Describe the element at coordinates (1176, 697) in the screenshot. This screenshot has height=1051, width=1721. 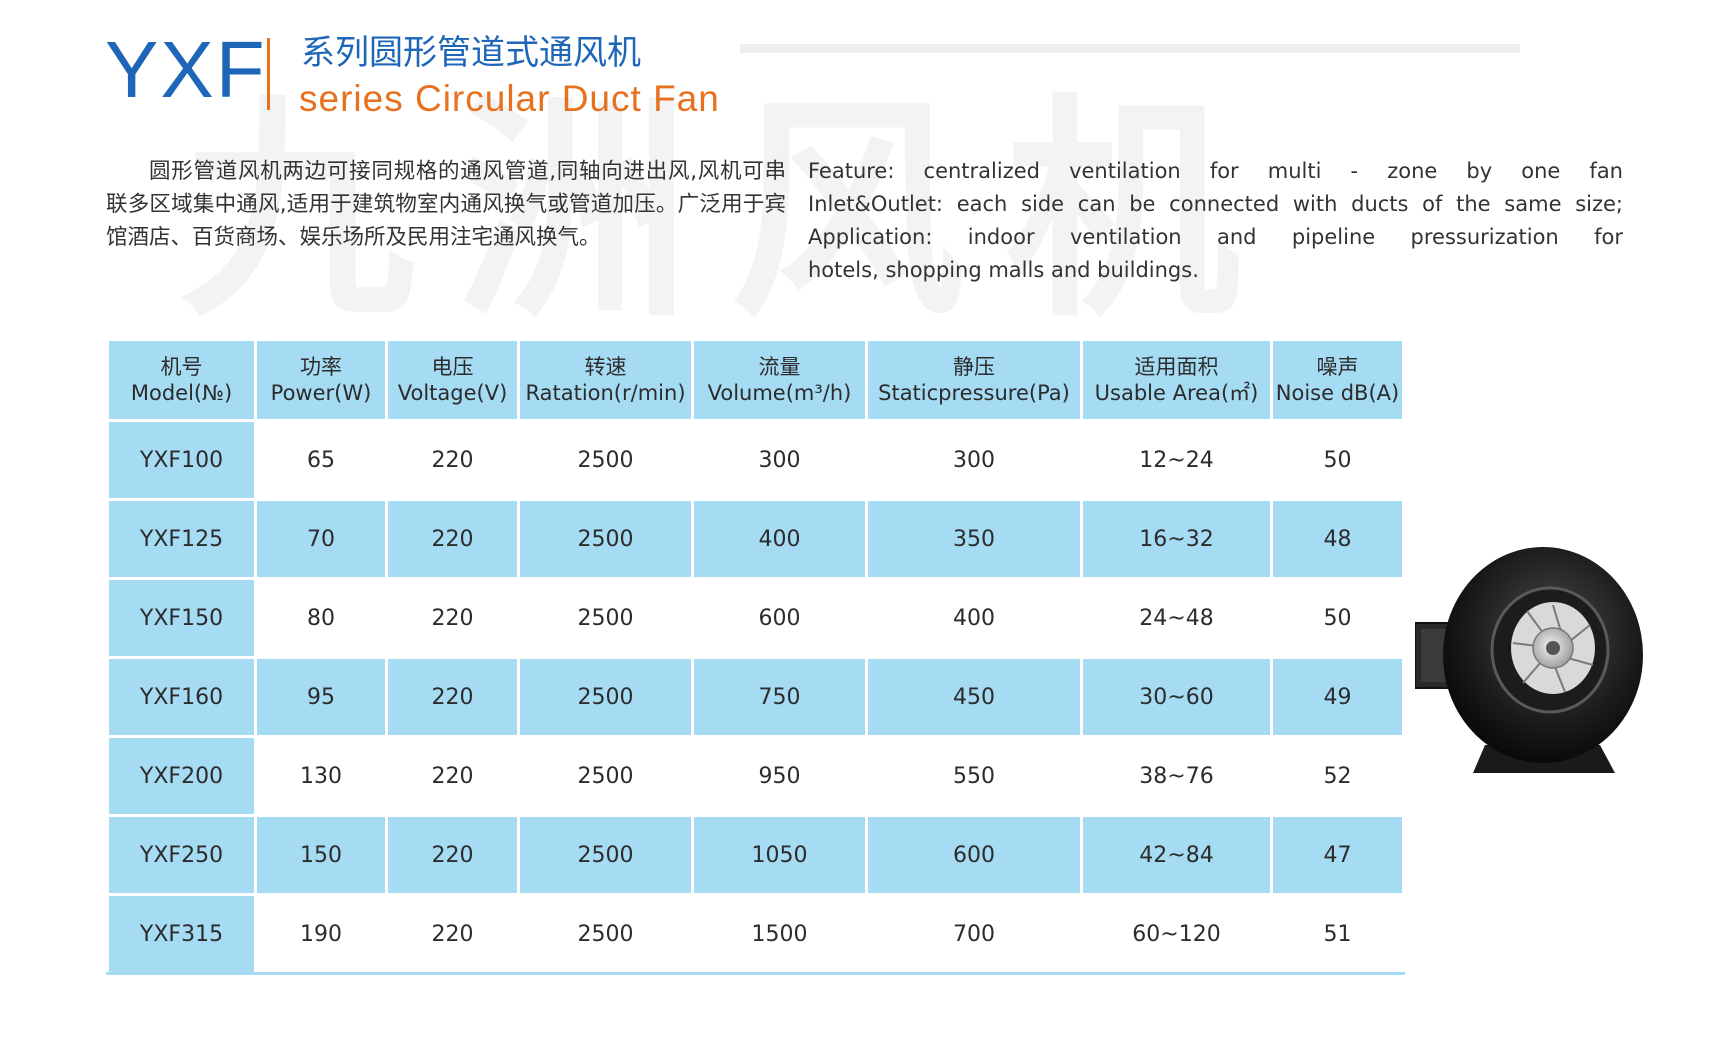
I see `cell-usable-area: 30~60` at that location.